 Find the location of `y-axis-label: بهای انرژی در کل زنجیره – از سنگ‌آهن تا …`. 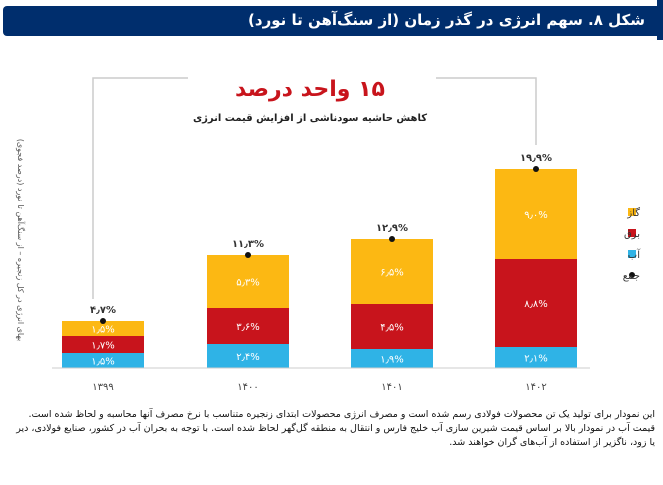

y-axis-label: بهای انرژی در کل زنجیره – از سنگ‌آهن تا … is located at coordinates (21, 240).